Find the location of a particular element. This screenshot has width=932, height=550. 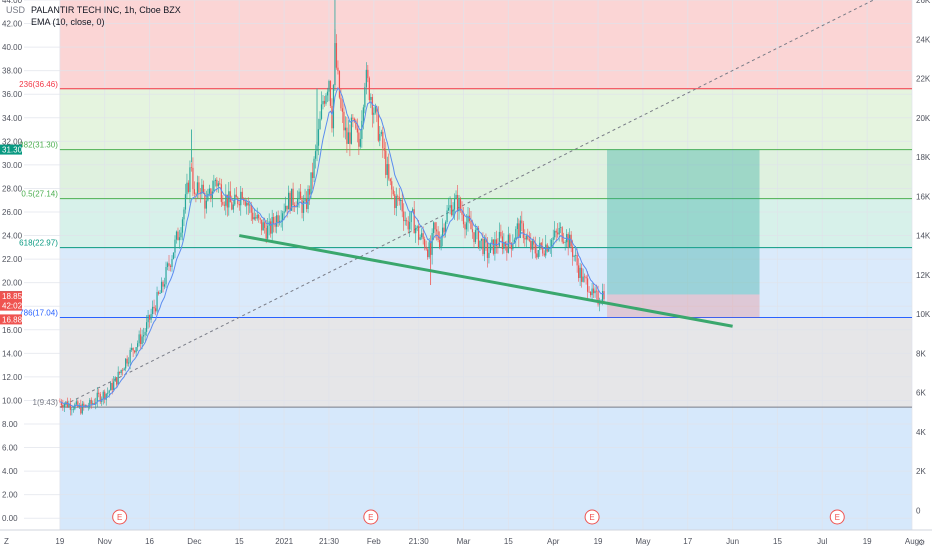

price-tag-label: 42:02 is located at coordinates (12, 306).